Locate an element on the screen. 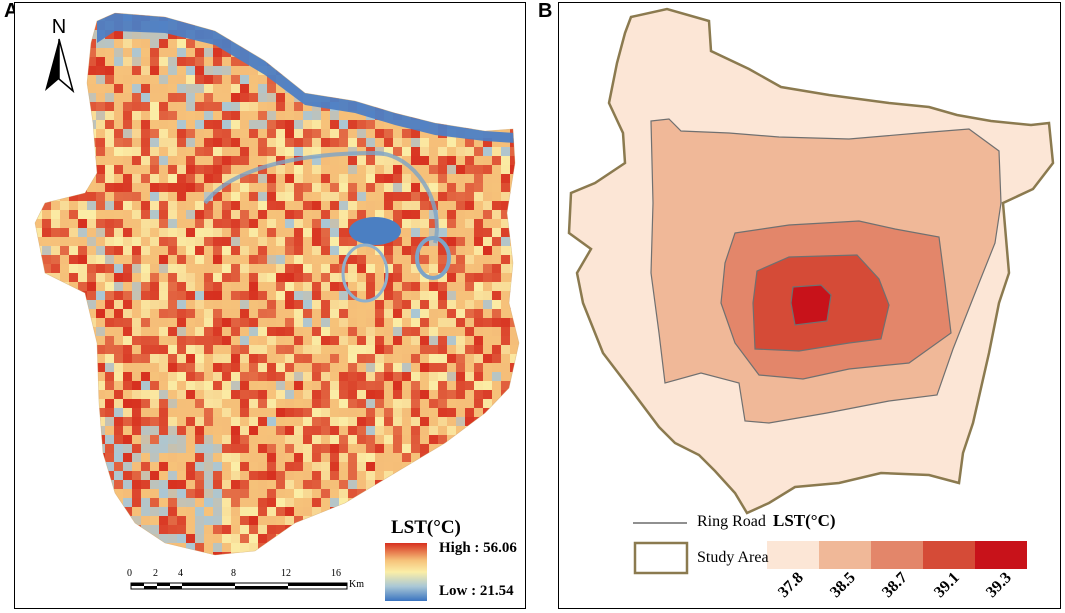  scale-tick-16: 16 is located at coordinates (336, 573).